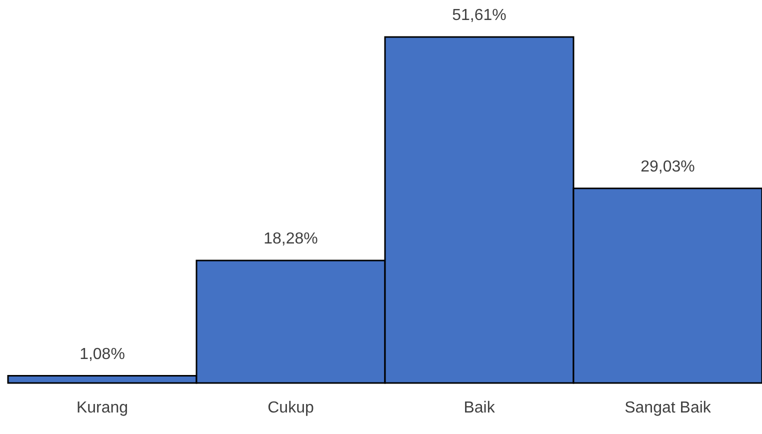 This screenshot has width=762, height=434. What do you see at coordinates (291, 239) in the screenshot?
I see `data-label: 18,28%` at bounding box center [291, 239].